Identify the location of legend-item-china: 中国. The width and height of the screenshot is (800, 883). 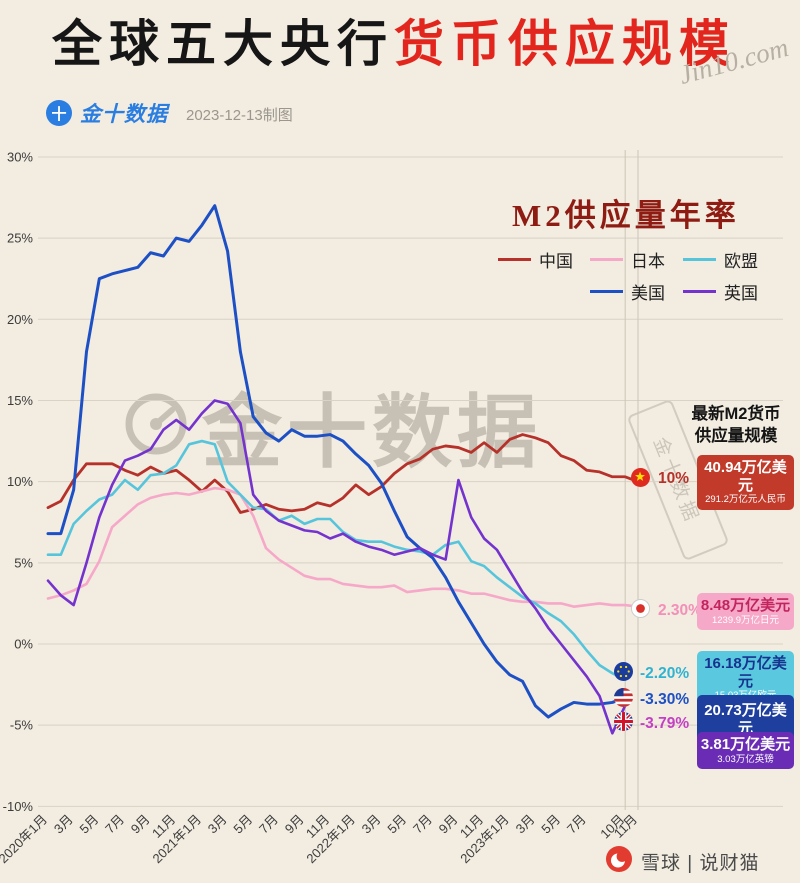
(544, 259).